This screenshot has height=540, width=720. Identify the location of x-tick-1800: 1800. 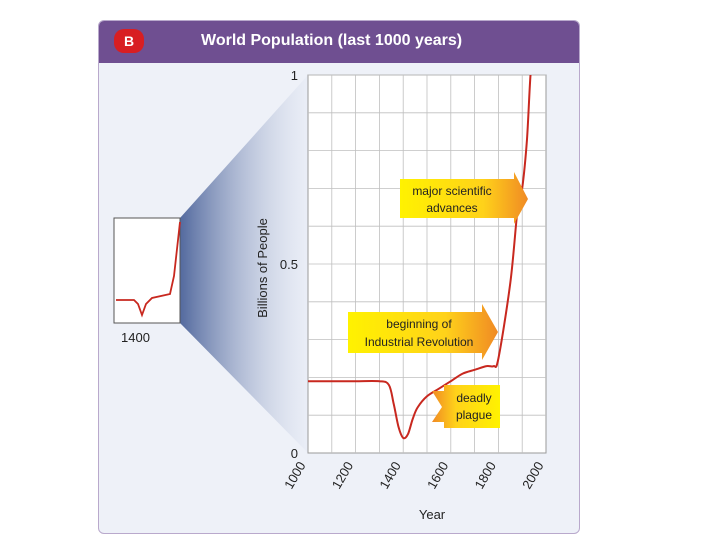
(485, 475).